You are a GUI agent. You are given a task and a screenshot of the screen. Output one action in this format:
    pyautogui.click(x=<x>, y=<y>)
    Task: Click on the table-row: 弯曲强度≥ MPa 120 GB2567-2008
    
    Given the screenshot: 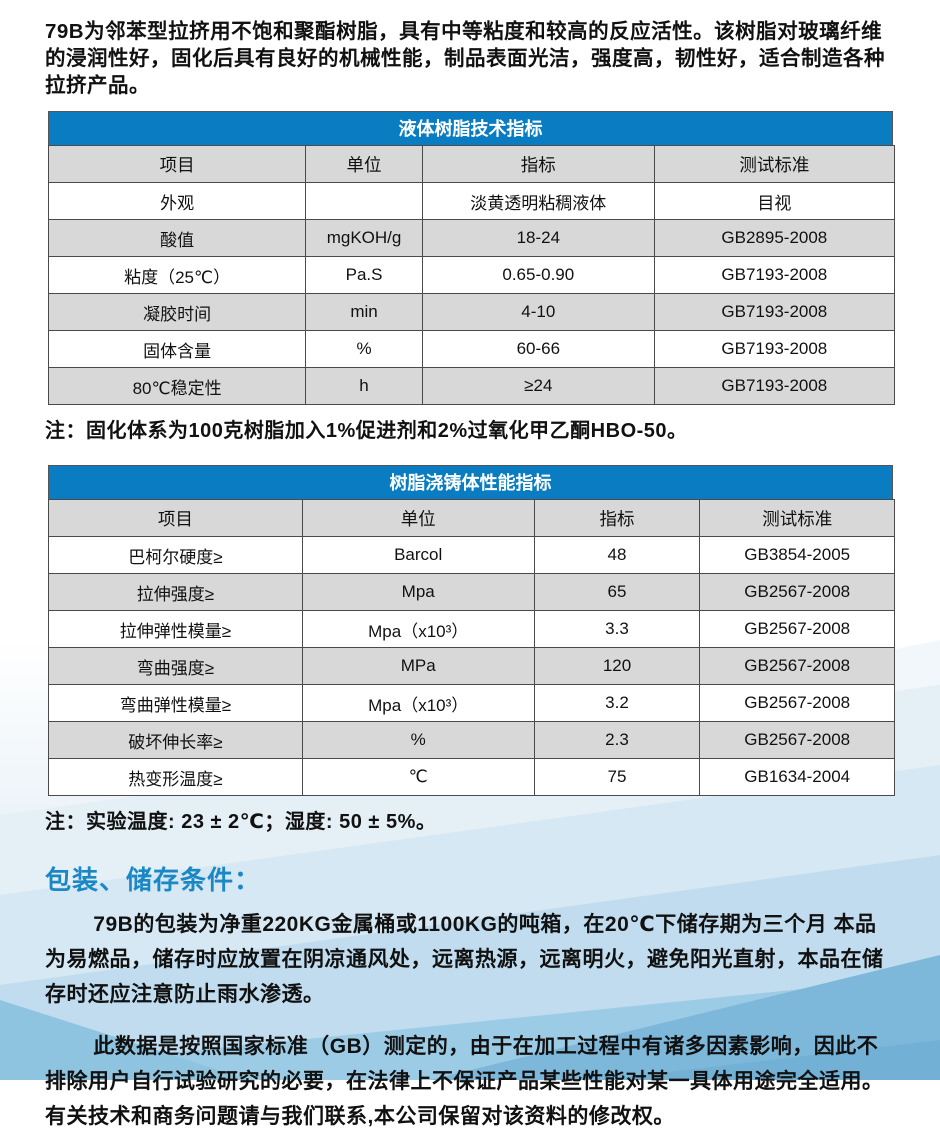 What is the action you would take?
    pyautogui.click(x=471, y=666)
    